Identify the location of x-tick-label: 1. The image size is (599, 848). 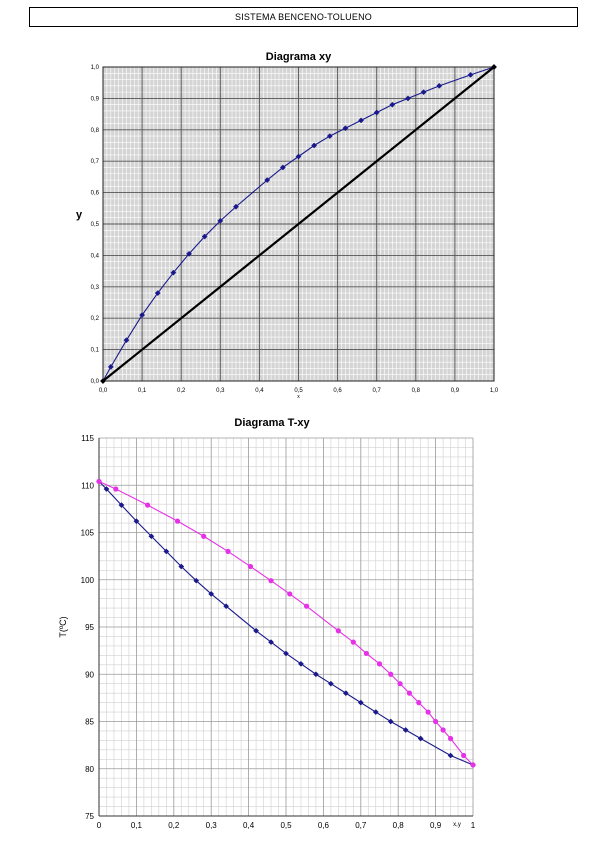
(473, 825).